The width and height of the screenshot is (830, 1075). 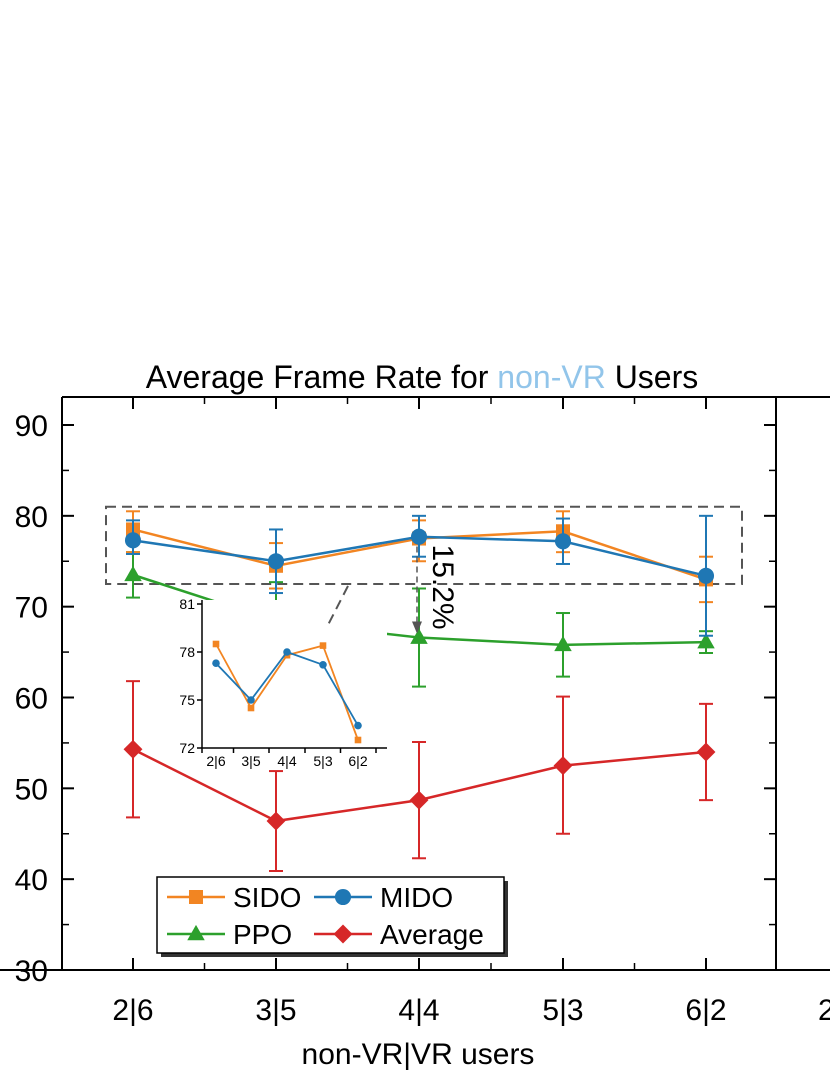 What do you see at coordinates (187, 652) in the screenshot?
I see `inset-y-tick-label: 78` at bounding box center [187, 652].